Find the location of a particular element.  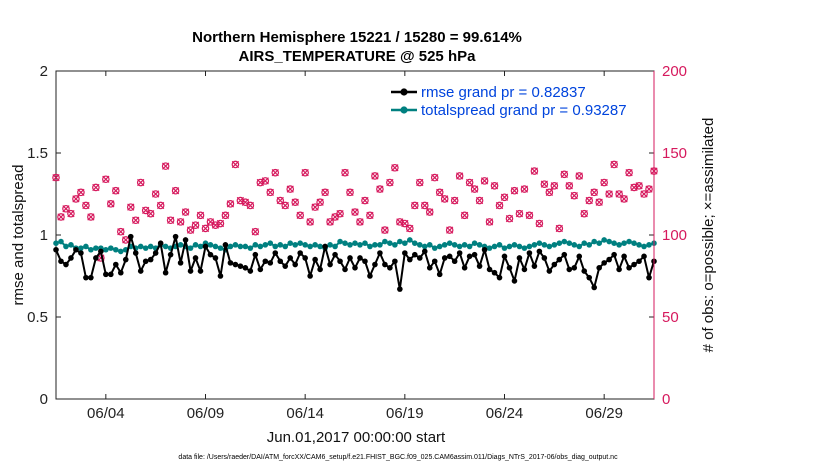

chart-subtitle: AIRS_TEMPERATURE @ 525 hPa is located at coordinates (358, 56).